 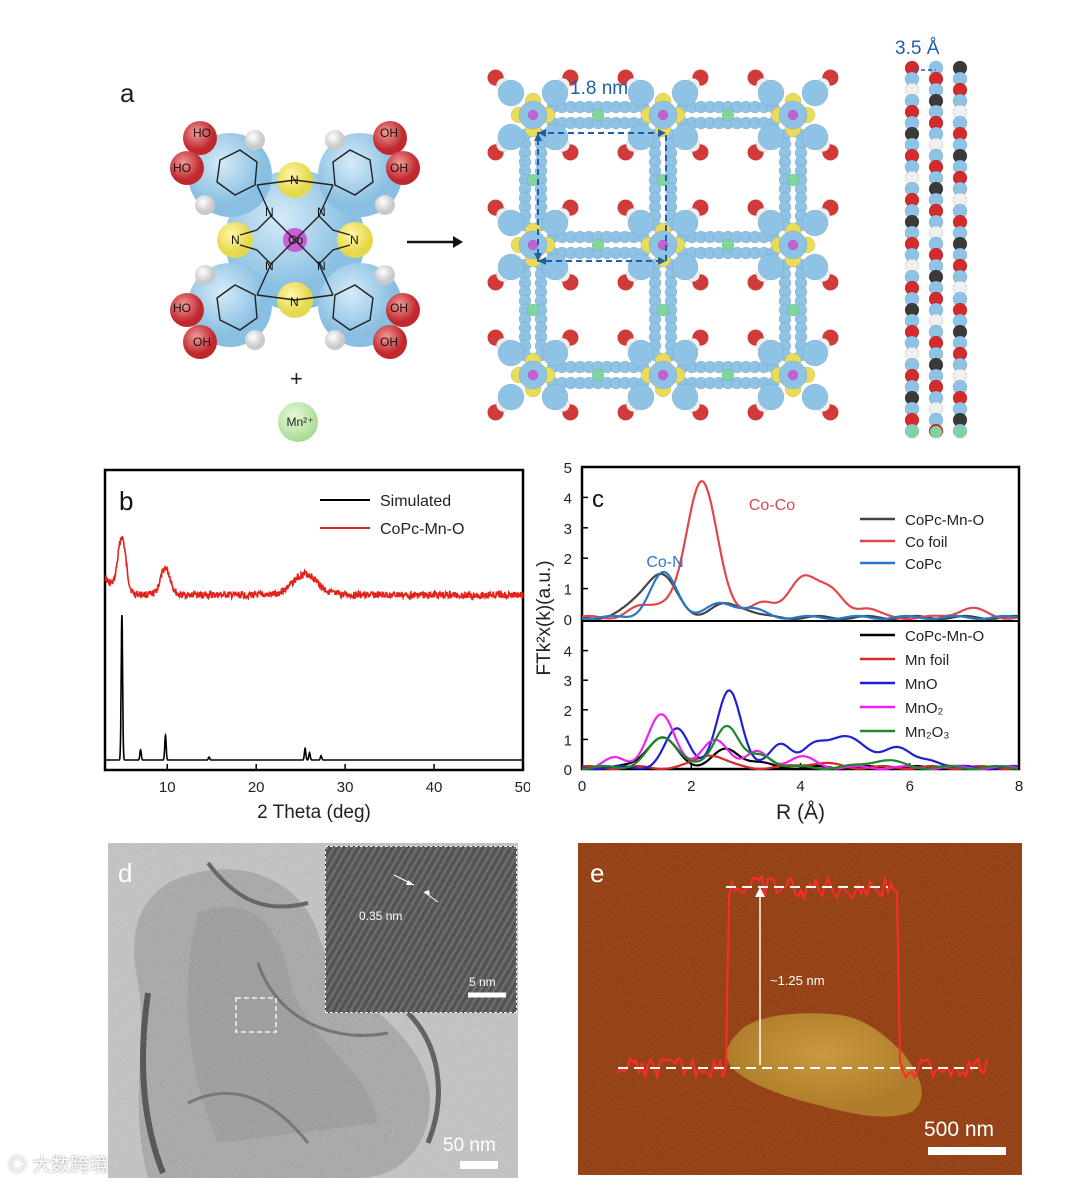 What do you see at coordinates (345, 787) in the screenshot?
I see `x-tick-label: 30` at bounding box center [345, 787].